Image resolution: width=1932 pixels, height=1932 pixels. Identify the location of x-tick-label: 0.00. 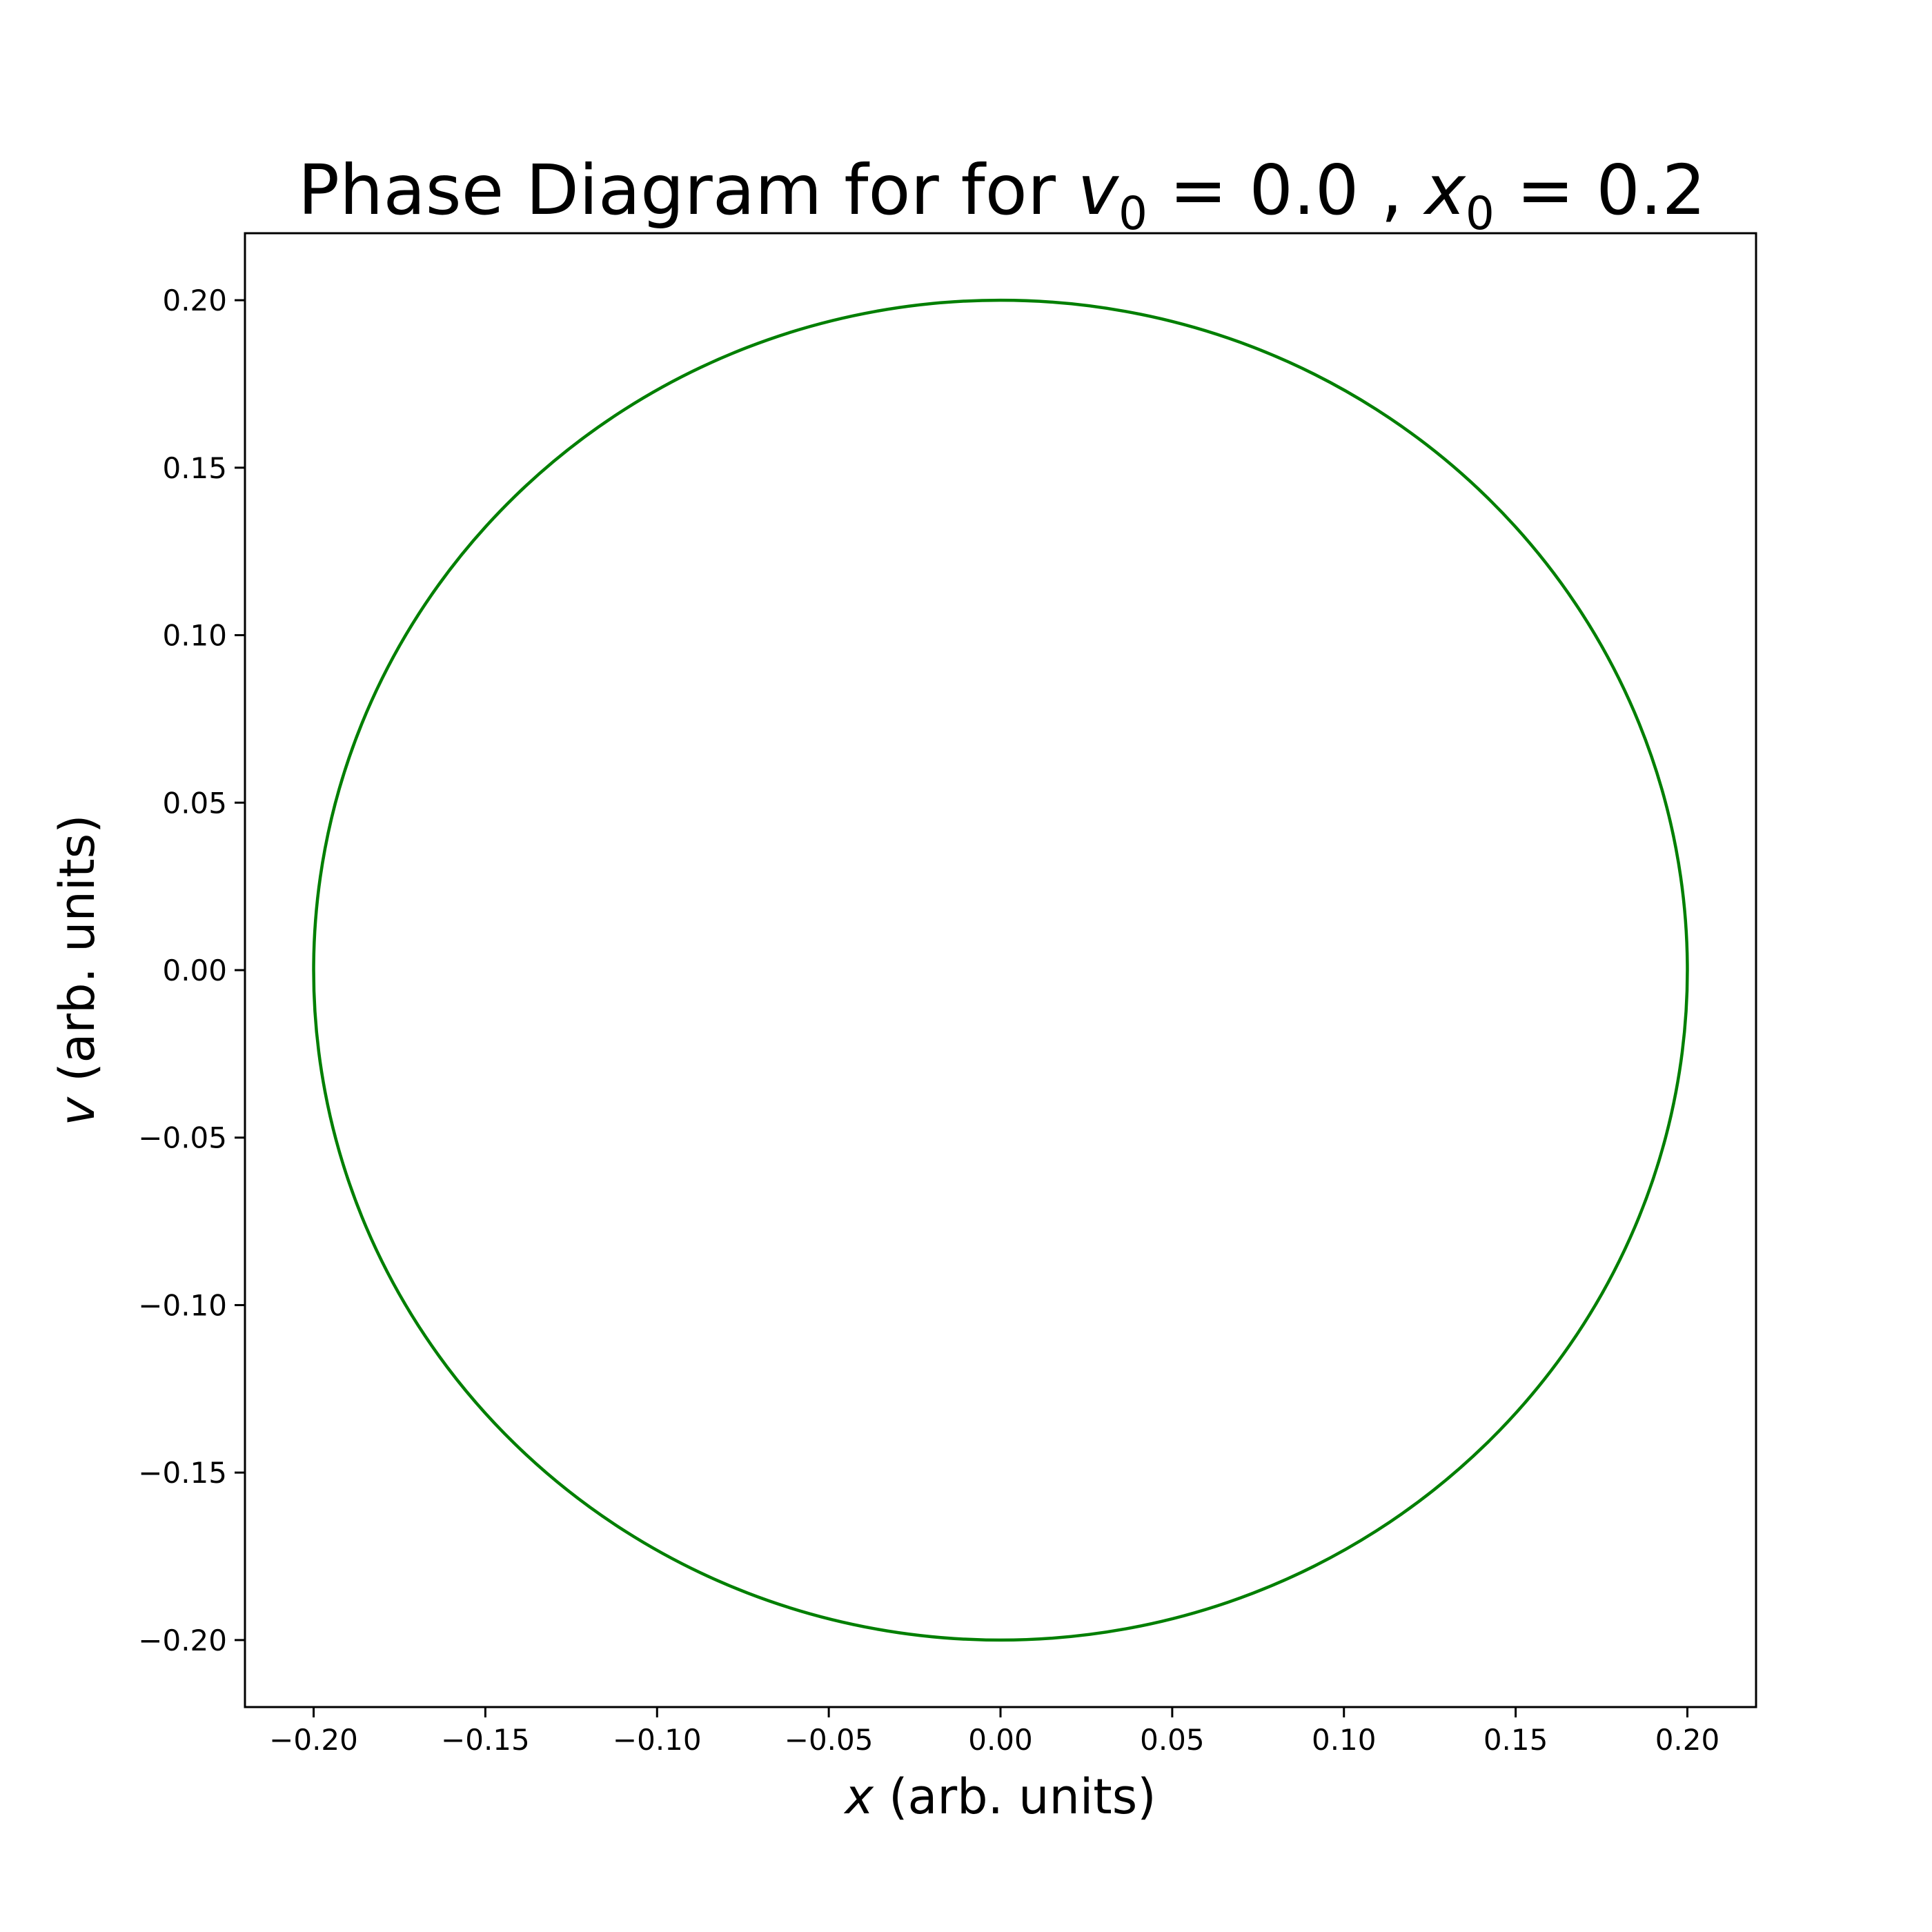
(1000, 1740).